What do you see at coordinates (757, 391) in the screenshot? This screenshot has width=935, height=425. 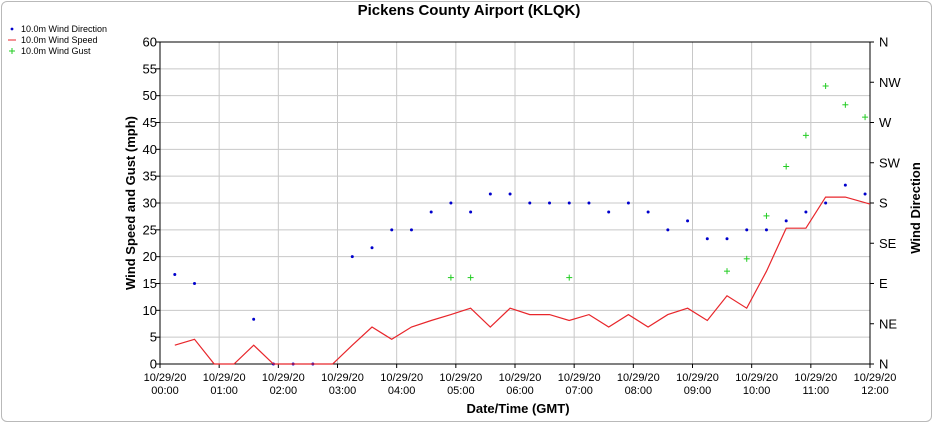 I see `x-tick-time: 10:00` at bounding box center [757, 391].